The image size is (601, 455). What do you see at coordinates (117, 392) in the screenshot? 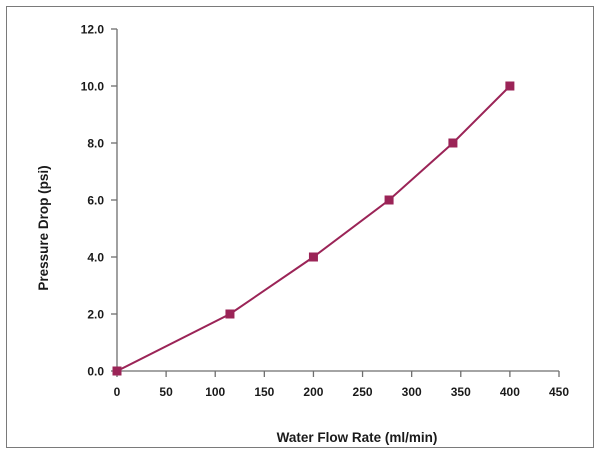
I see `x-tick-label: 0` at bounding box center [117, 392].